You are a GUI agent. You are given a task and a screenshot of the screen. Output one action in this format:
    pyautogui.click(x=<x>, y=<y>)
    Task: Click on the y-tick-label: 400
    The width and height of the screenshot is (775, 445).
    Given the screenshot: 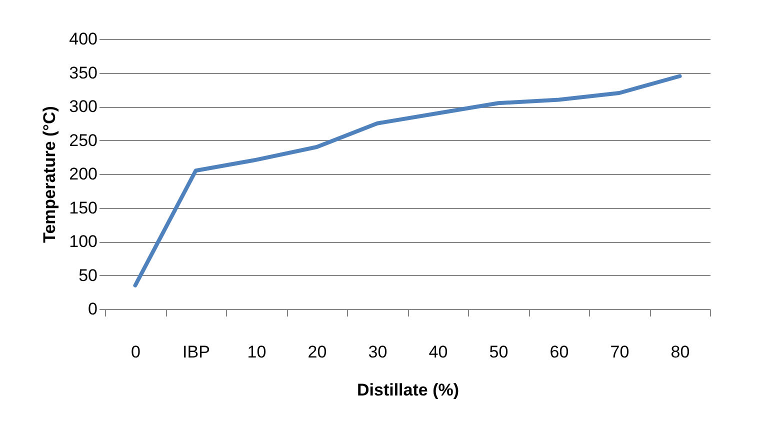 What is the action you would take?
    pyautogui.click(x=83, y=39)
    